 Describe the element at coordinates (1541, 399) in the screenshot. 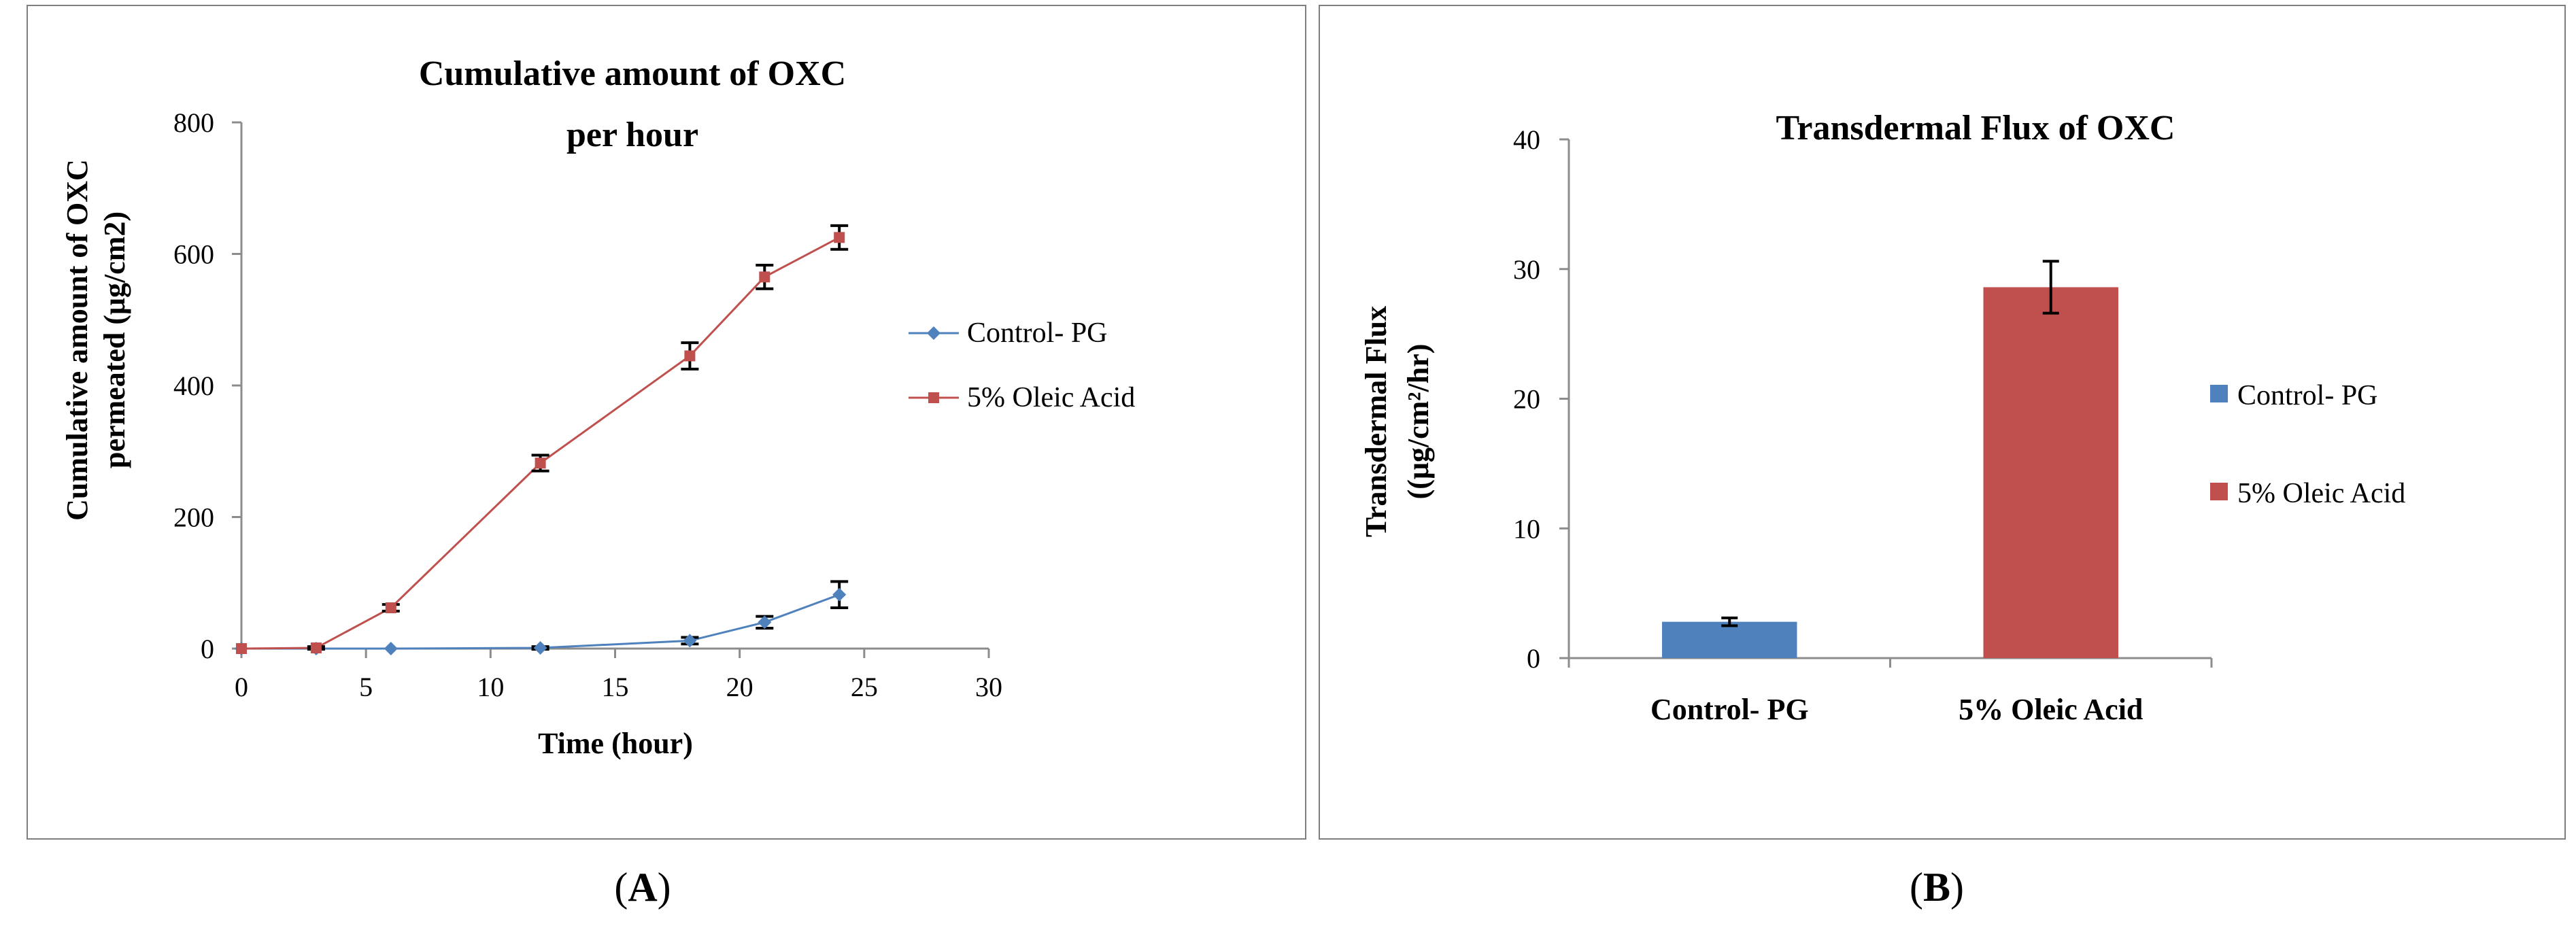

I see `panel-b-y-ticks: 0 10 20 30 40` at that location.